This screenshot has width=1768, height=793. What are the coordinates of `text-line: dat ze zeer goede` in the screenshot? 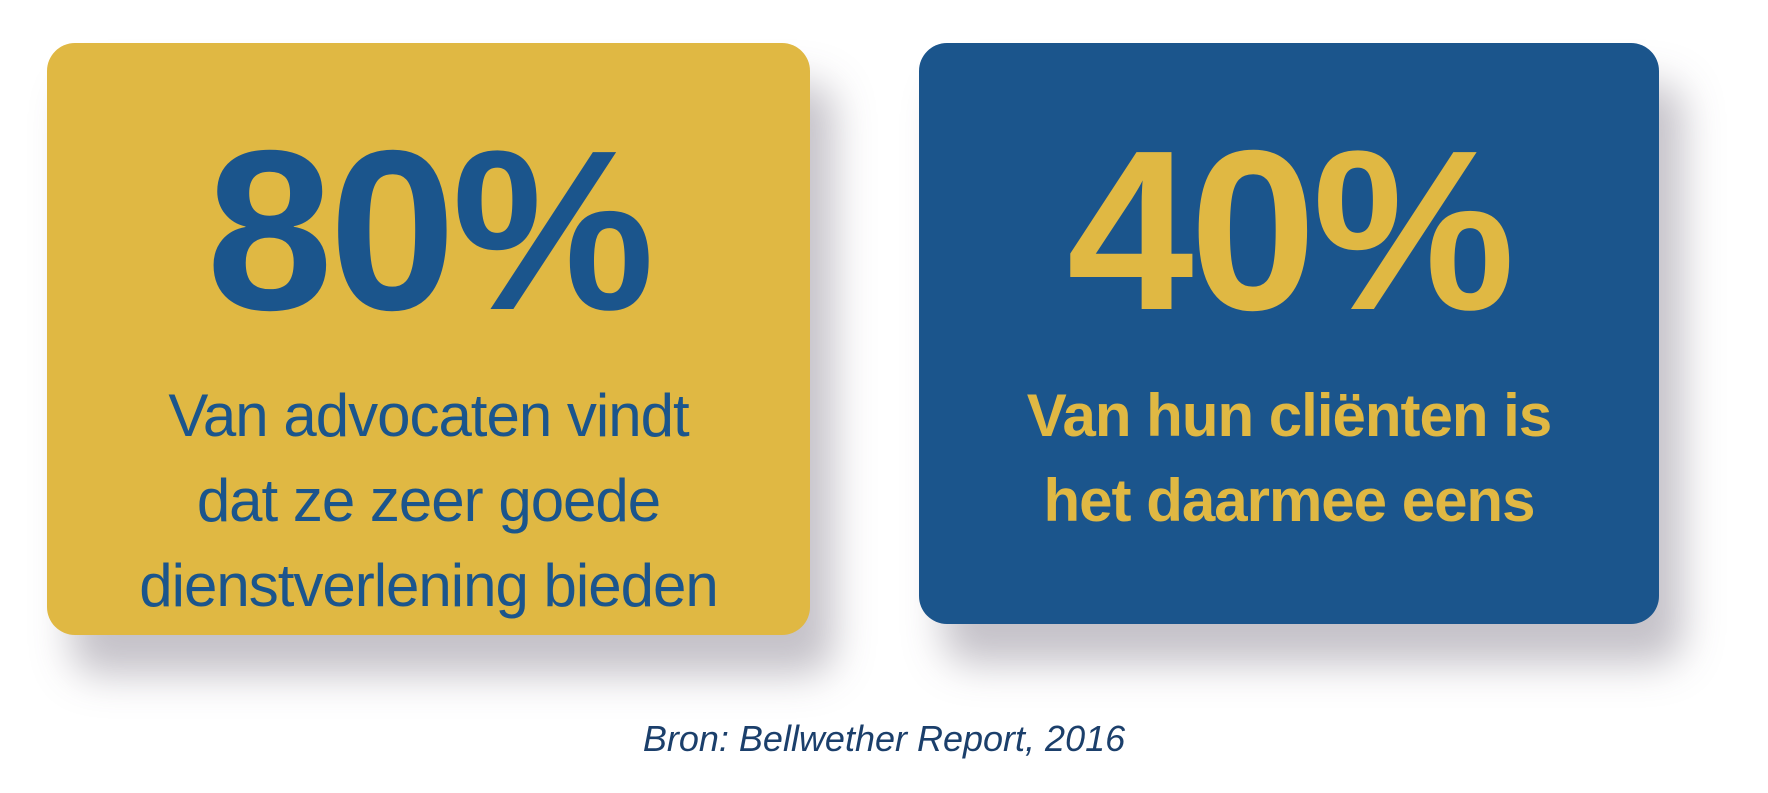 It's located at (428, 500).